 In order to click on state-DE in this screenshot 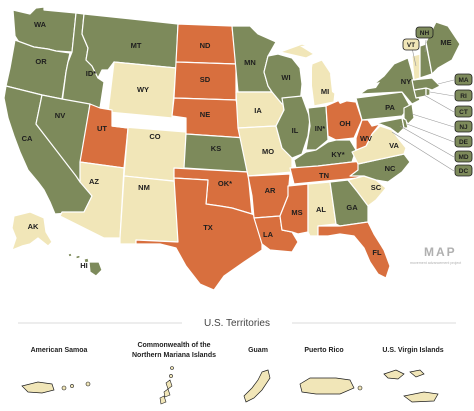, I will do `click(405, 123)`.